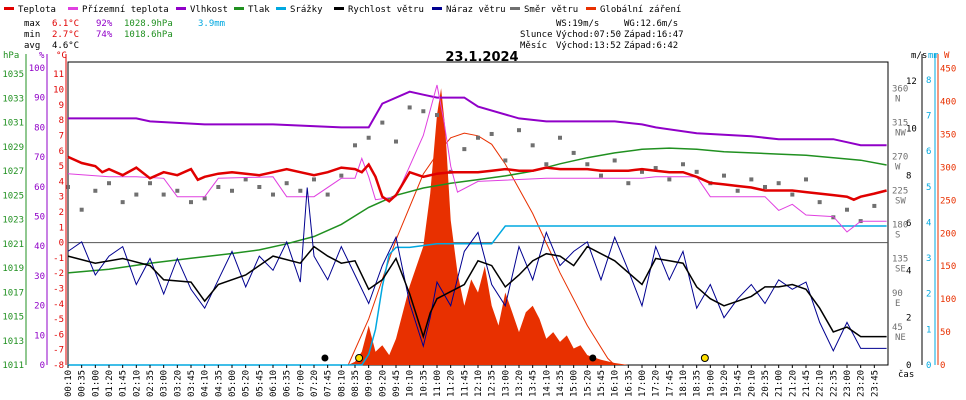  Describe the element at coordinates (260, 383) in the screenshot. I see `x-tick-label: 05:45` at that location.